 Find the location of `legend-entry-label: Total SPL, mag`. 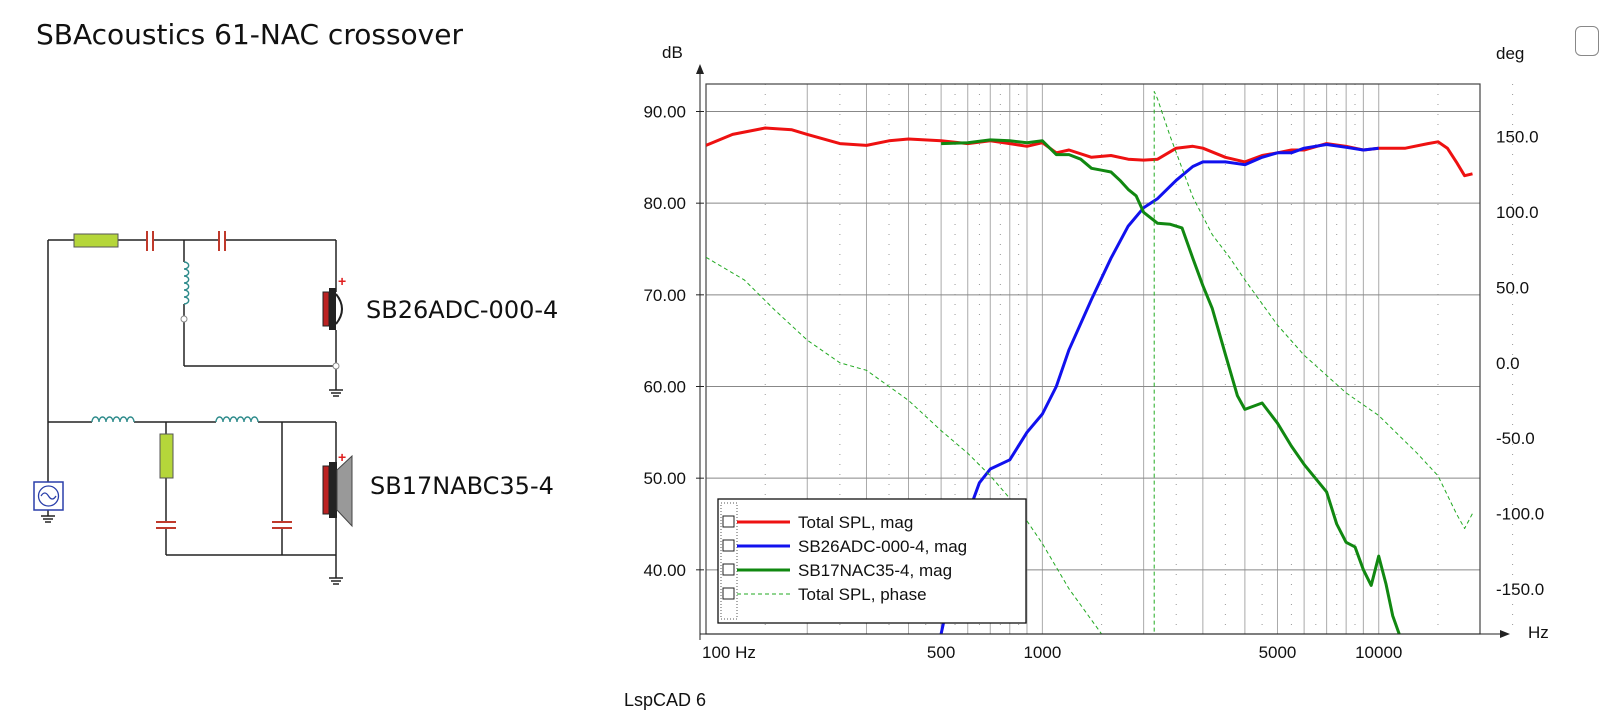

legend-entry-label: Total SPL, mag is located at coordinates (855, 522).